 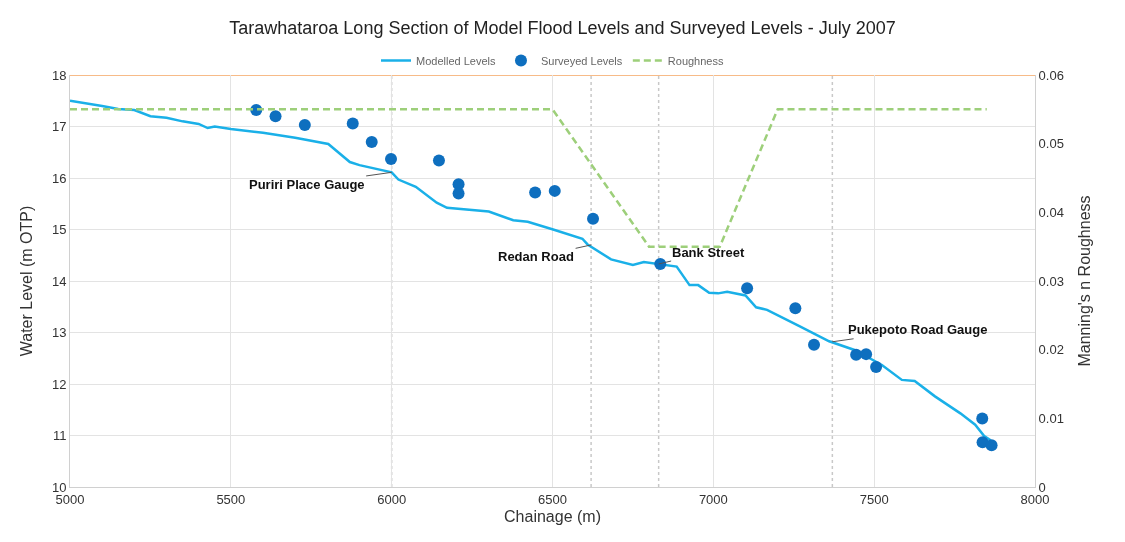 I want to click on annotation: Pukepoto Road Gauge, so click(x=918, y=329).